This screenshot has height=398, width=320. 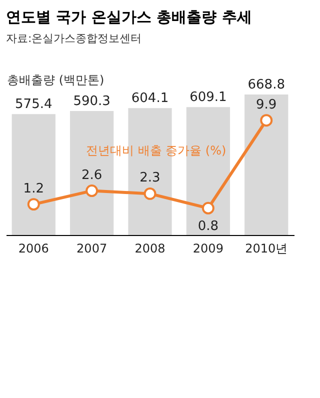 I want to click on chart-title: 연도별 국가 온실가스 총배출량 추세, so click(x=129, y=17).